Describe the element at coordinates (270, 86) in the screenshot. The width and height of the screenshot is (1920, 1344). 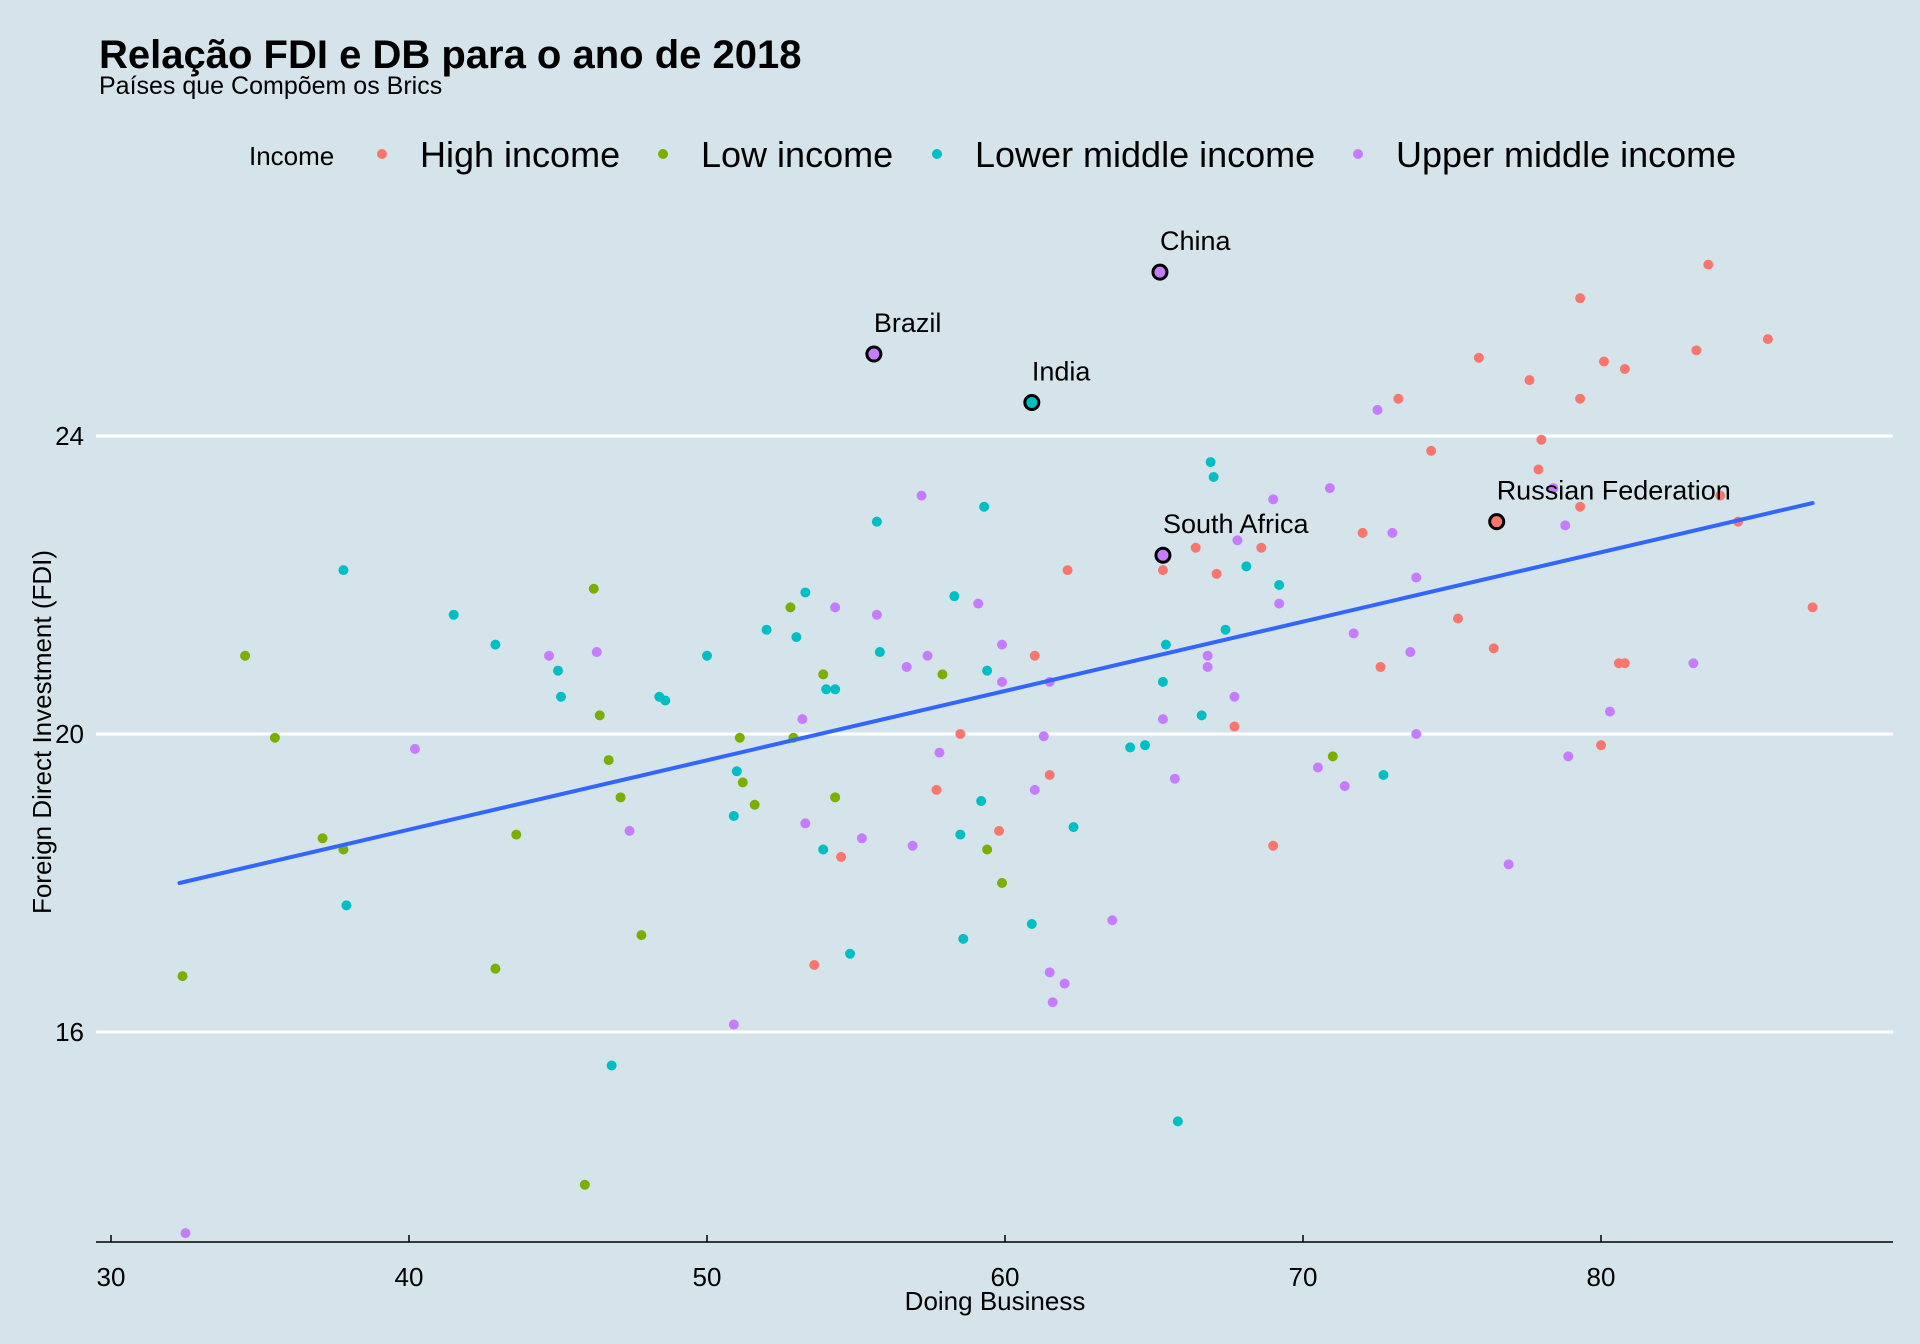
I see `chart-subtitle: Países que Compõem os Brics` at that location.